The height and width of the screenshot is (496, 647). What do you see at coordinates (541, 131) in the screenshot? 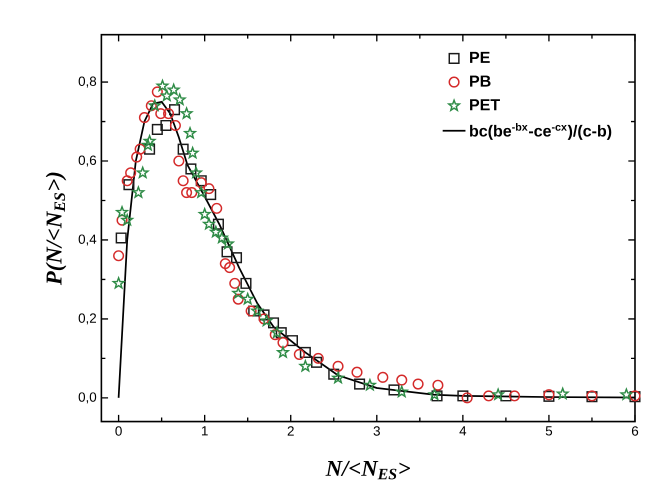
I see `legend-label: bc(be$^{-bx}$-ce$^{-cx}$)/(c-b)` at bounding box center [541, 131].